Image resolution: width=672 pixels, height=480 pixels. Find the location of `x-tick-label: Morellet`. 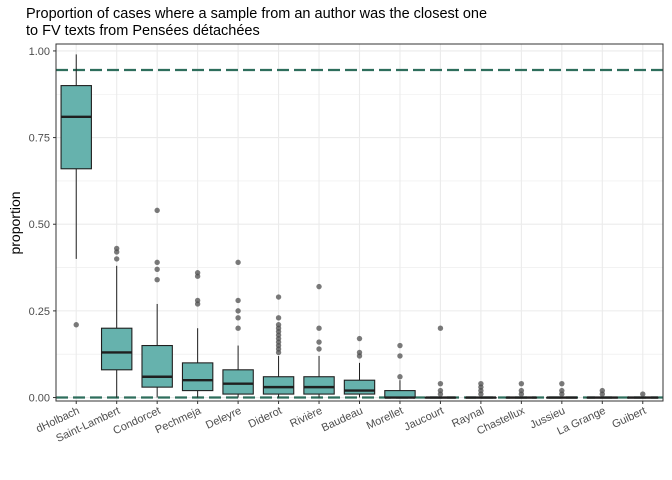

x-tick-label: Morellet is located at coordinates (385, 418).